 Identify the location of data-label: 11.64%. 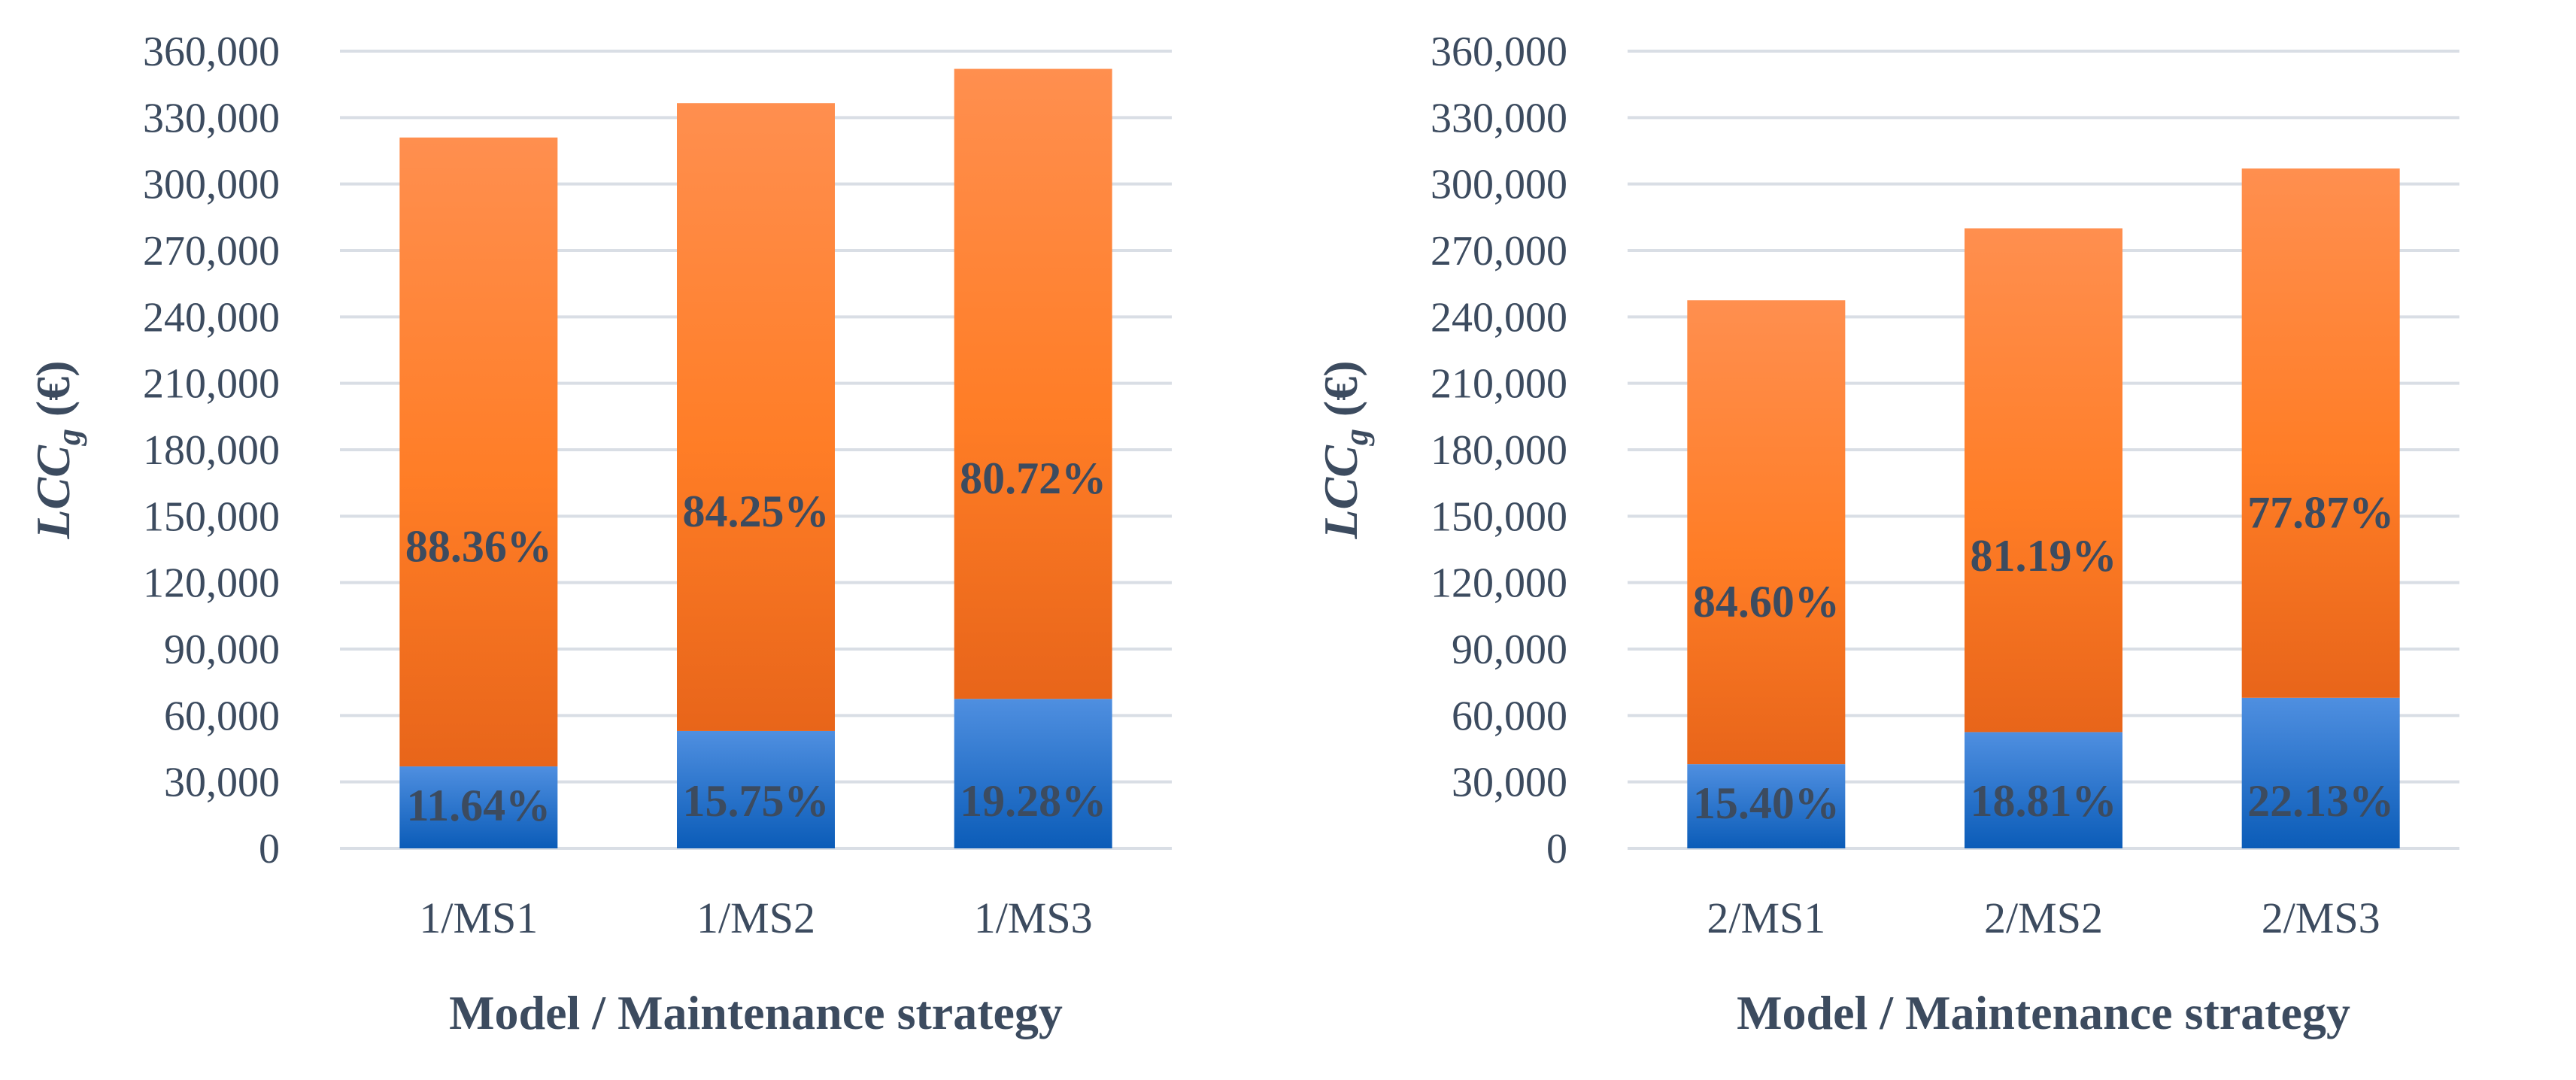
(478, 805).